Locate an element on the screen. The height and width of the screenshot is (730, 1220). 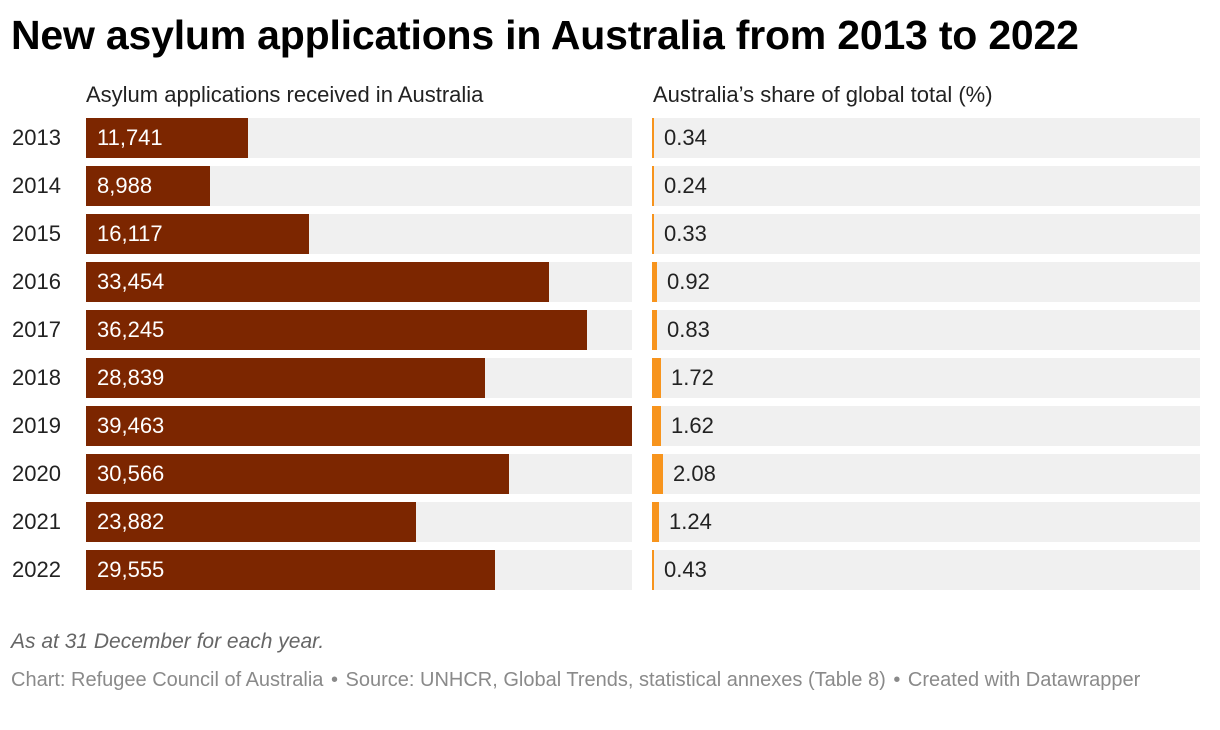
share-bar-track: 1.72 is located at coordinates (926, 378).